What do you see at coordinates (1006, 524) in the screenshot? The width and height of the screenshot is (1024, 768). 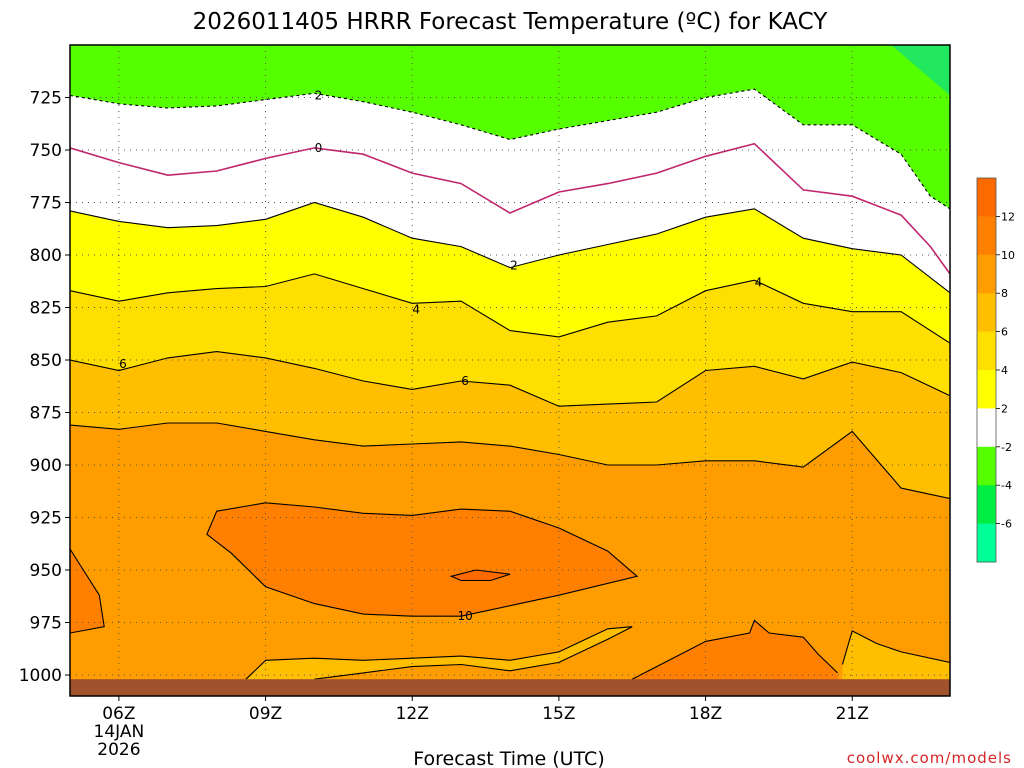 I see `colorbar-label--6: -6` at bounding box center [1006, 524].